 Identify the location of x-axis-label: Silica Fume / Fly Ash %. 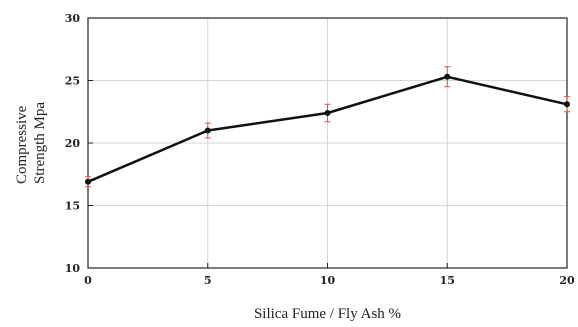
(327, 314).